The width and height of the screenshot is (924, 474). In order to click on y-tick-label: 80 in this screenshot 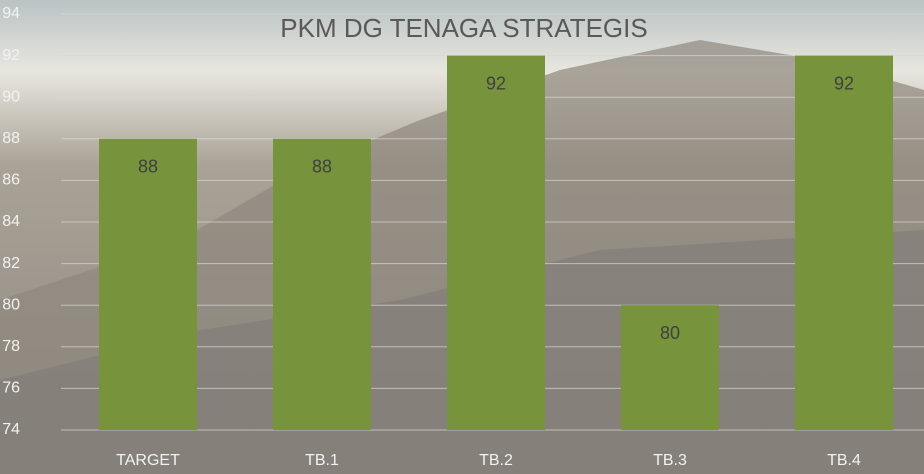, I will do `click(11, 304)`.